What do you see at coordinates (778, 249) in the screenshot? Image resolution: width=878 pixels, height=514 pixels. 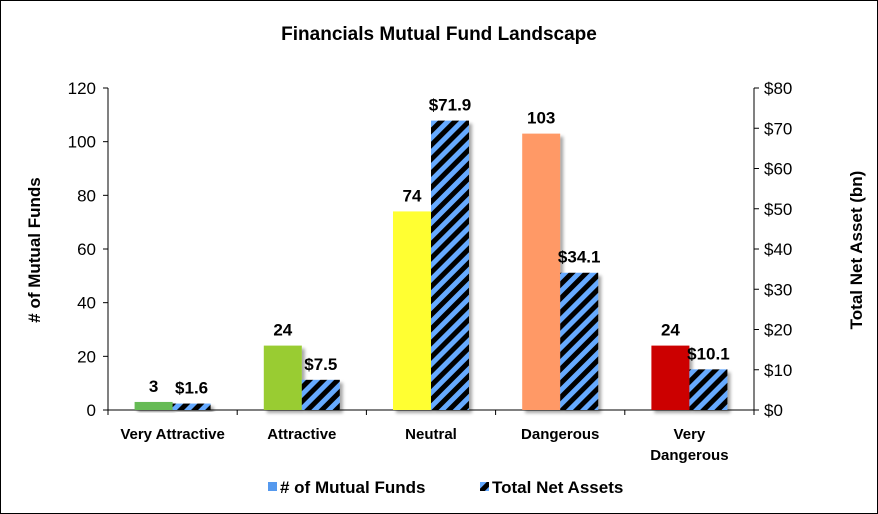 I see `right-tick-label: $40` at bounding box center [778, 249].